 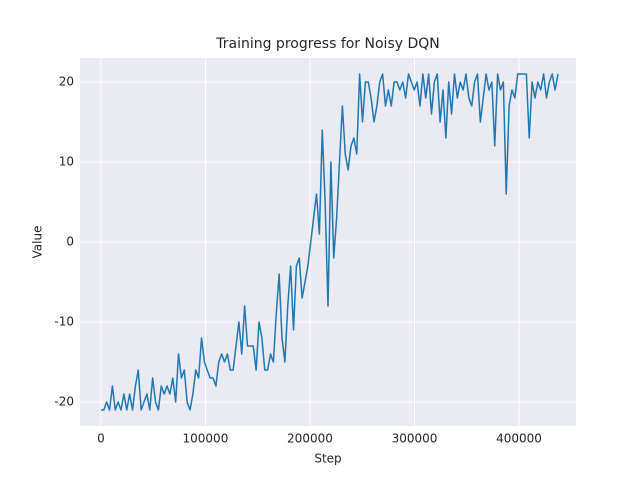 What do you see at coordinates (206, 439) in the screenshot?
I see `x-tick-label: 100000` at bounding box center [206, 439].